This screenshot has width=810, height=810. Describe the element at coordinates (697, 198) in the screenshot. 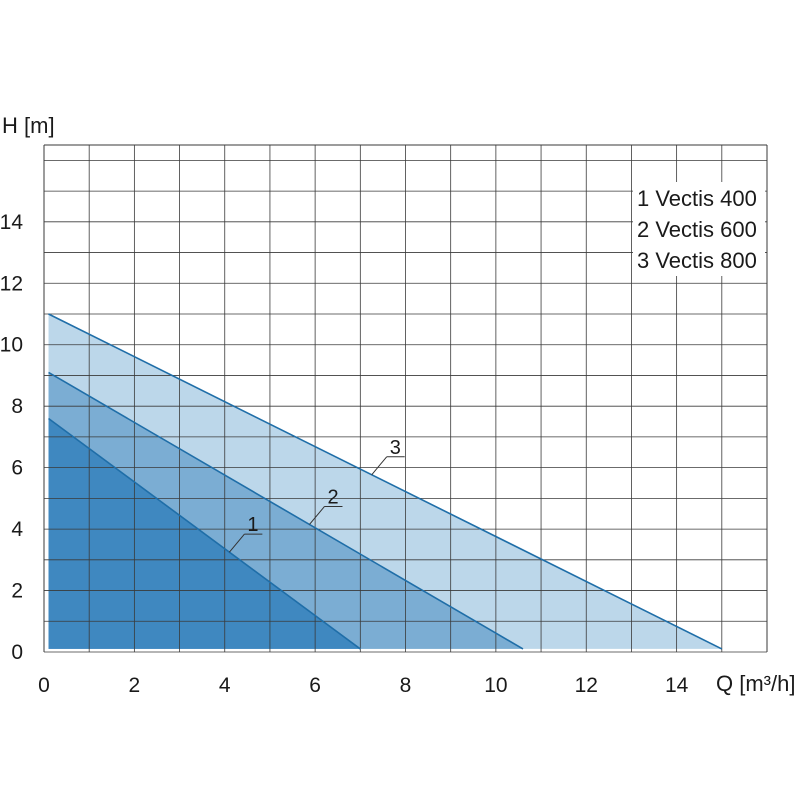

I see `legend-entry: 1 Vectis 400` at that location.